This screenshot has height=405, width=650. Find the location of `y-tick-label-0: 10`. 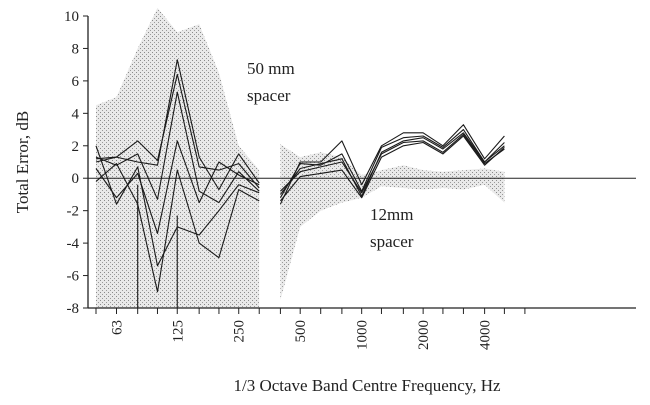

y-tick-label-0: 10 is located at coordinates (71, 17).